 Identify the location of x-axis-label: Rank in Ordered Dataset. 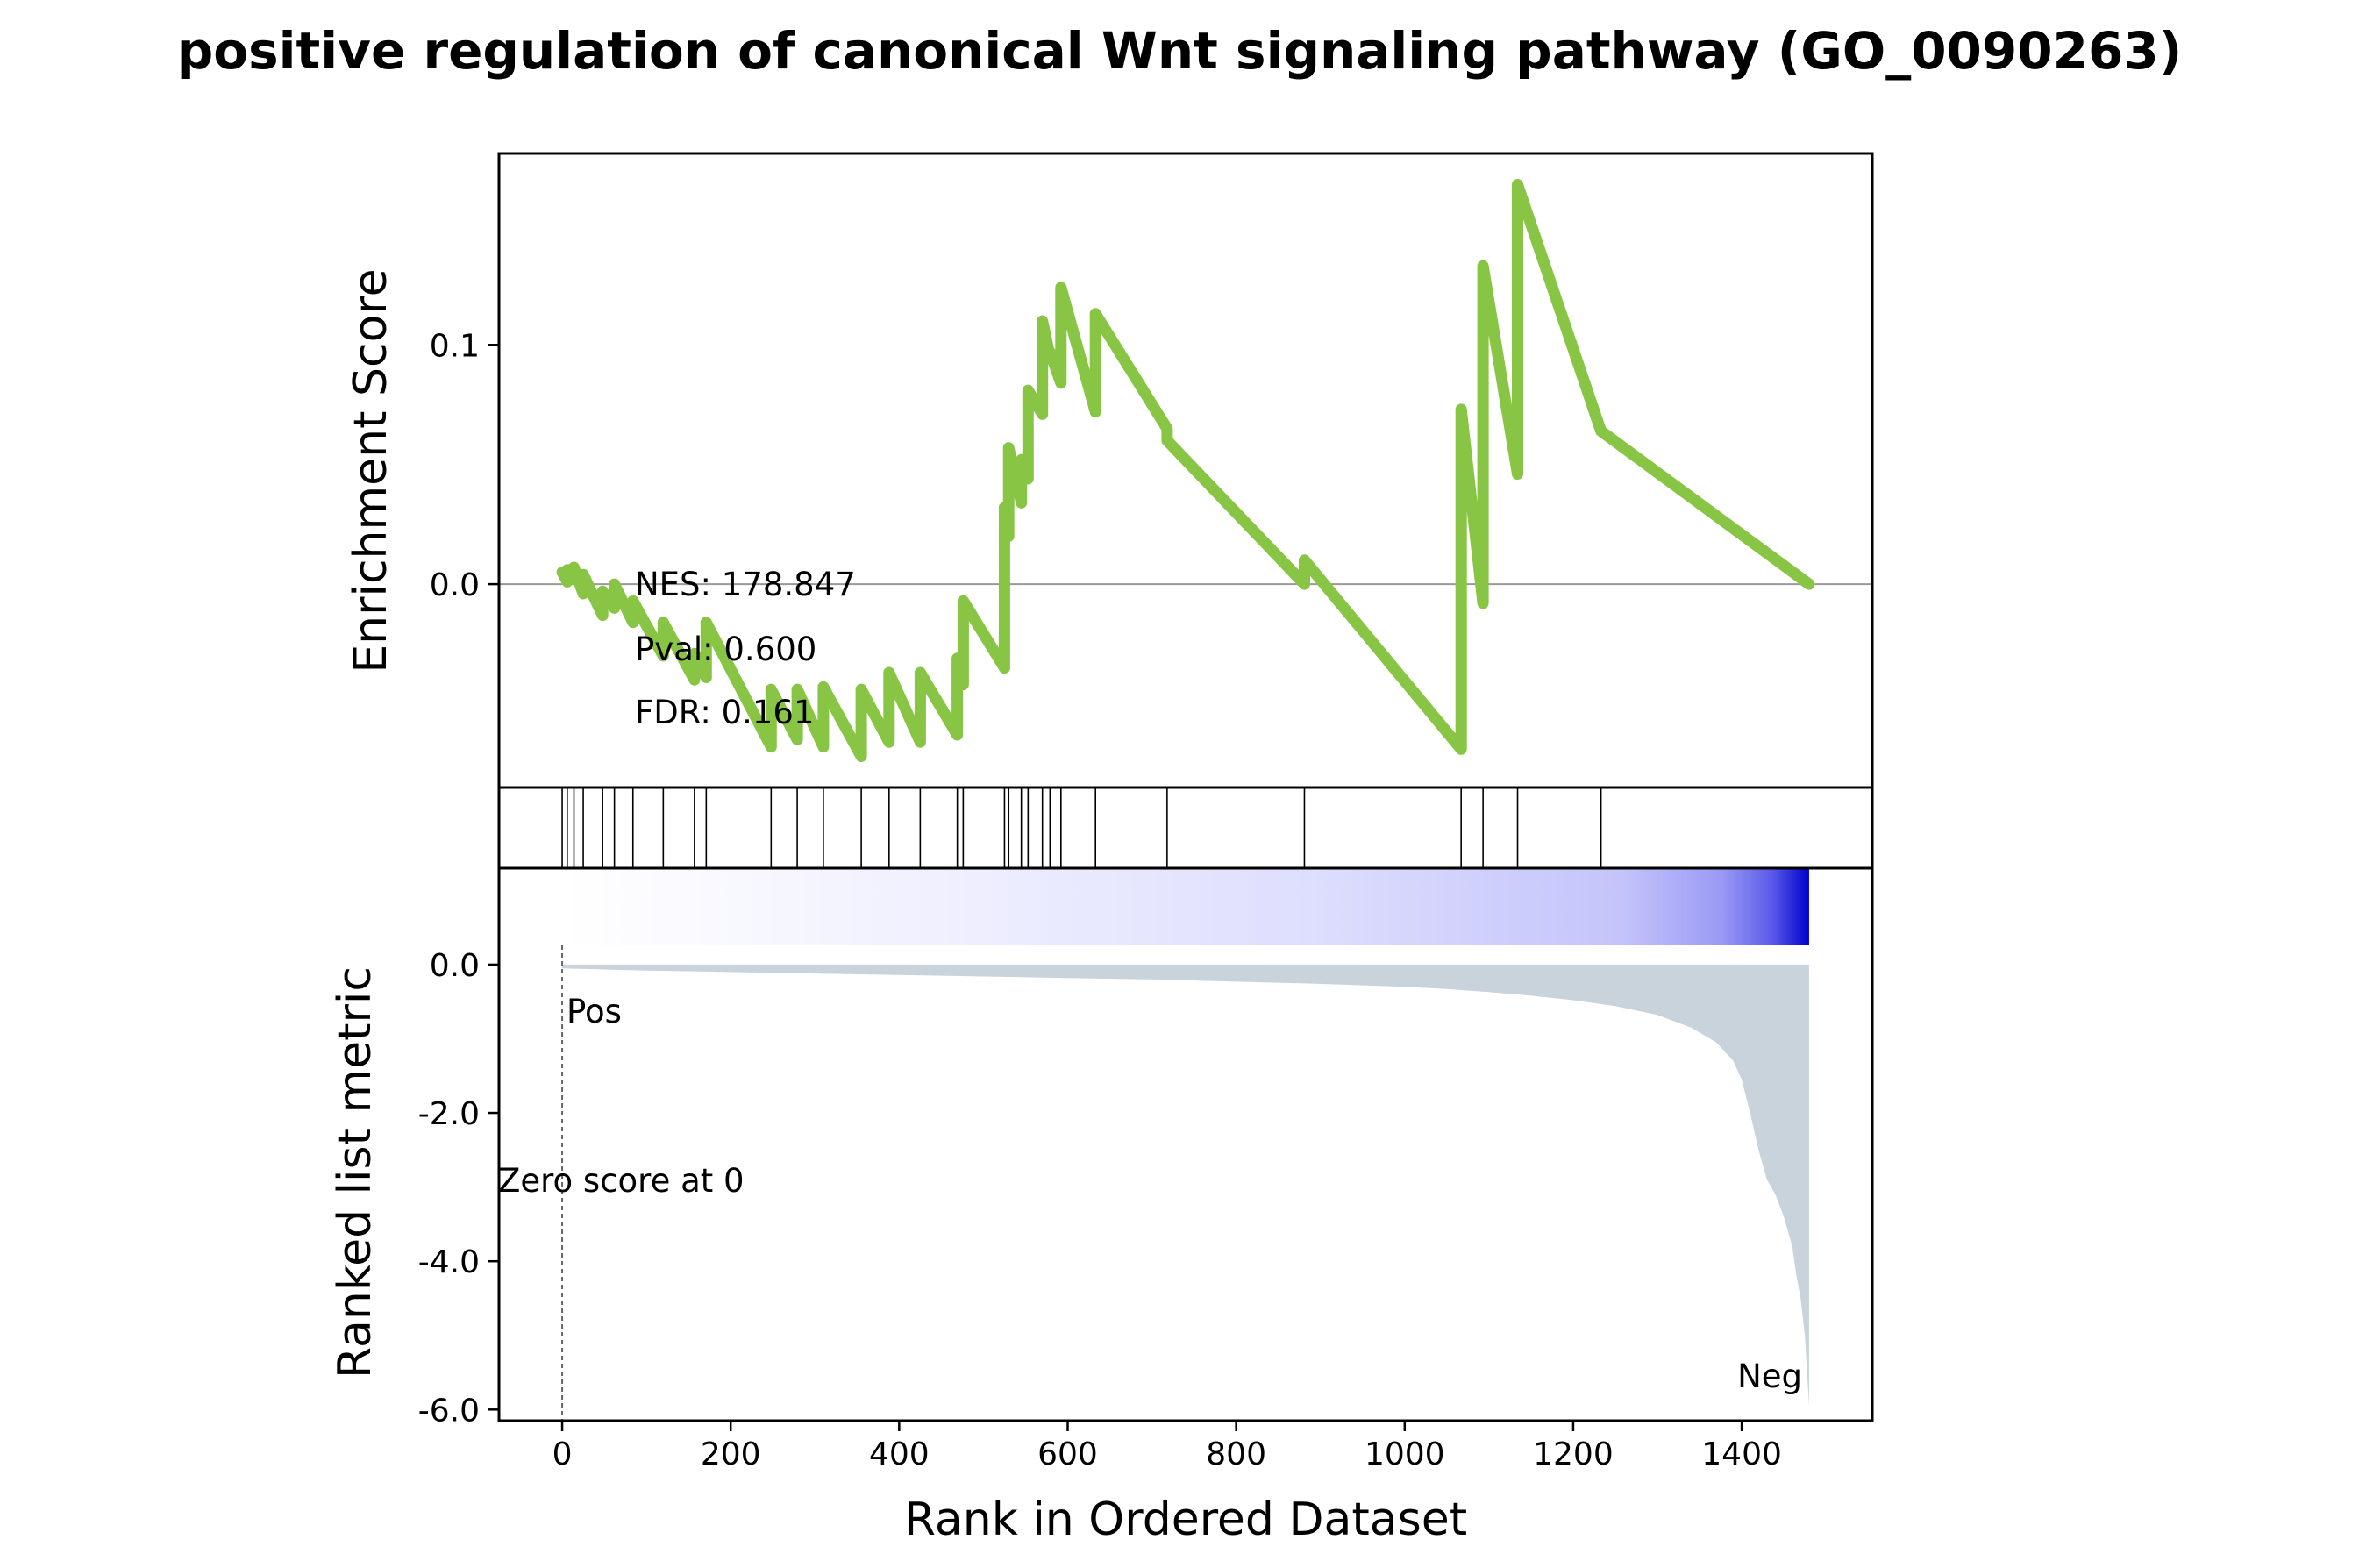
(1185, 1520).